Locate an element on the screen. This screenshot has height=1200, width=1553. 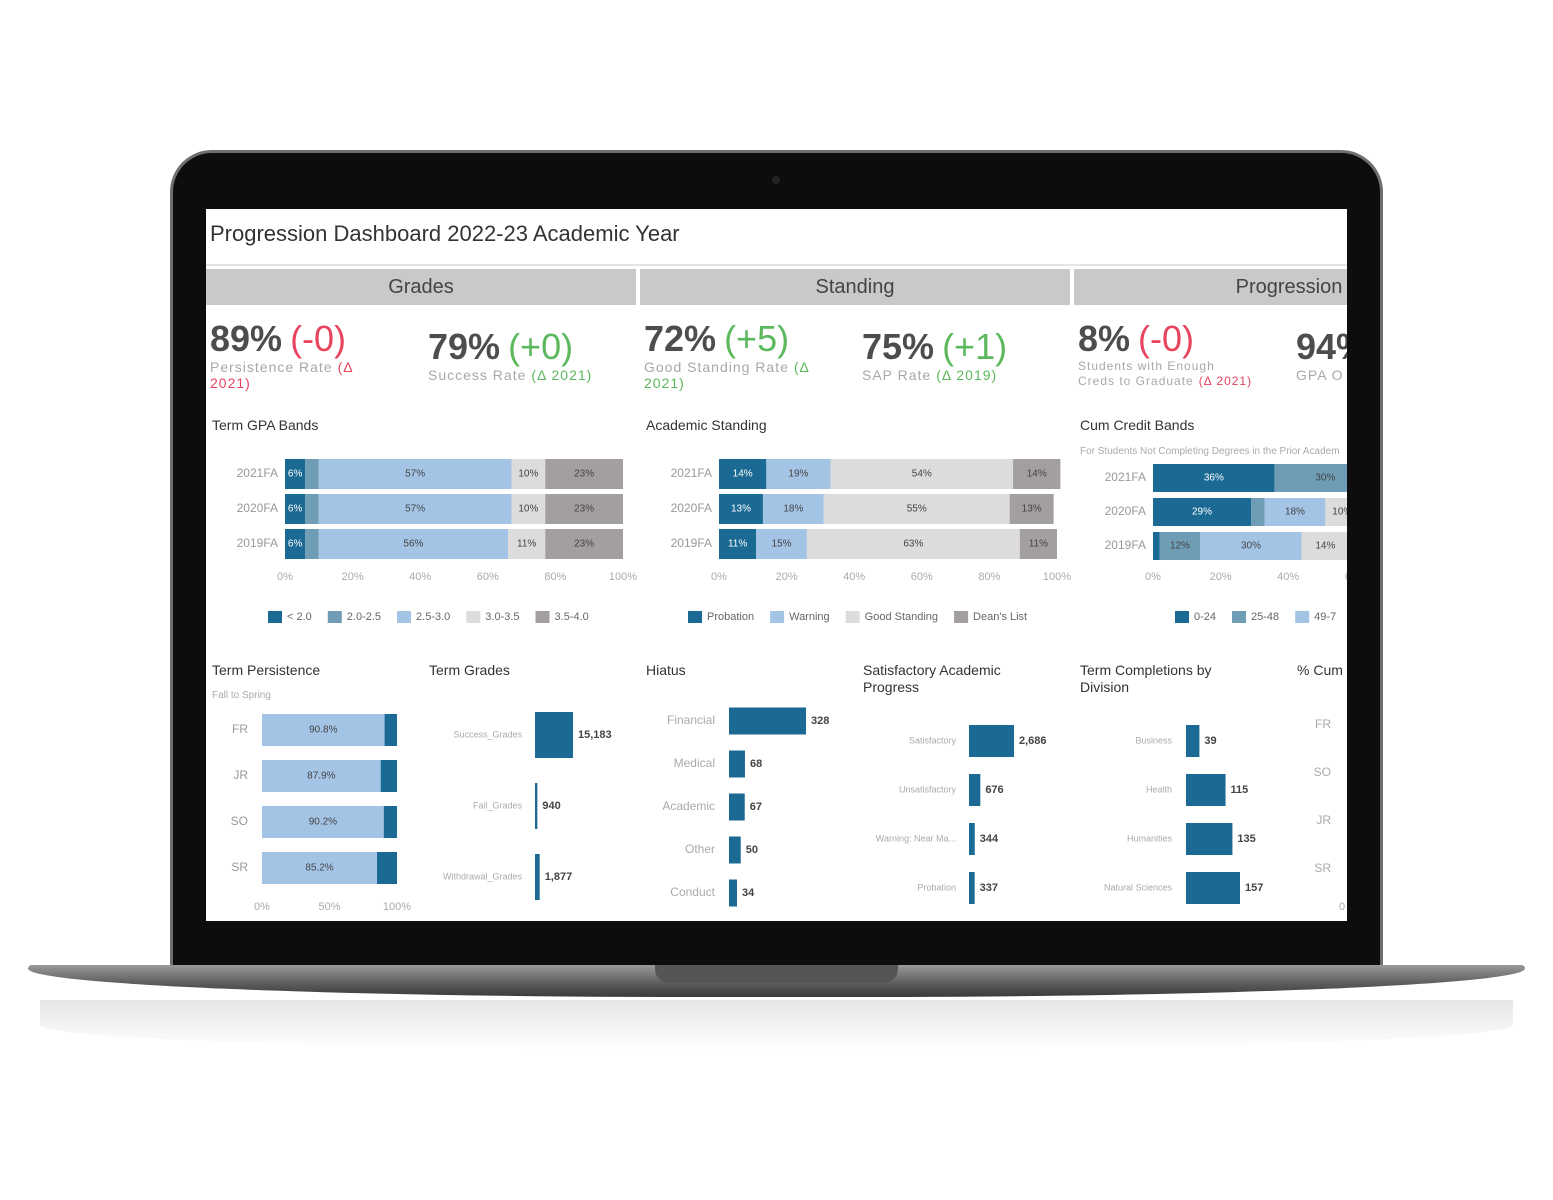
kpi-caption: Persistence Rate (Δ 2021) is located at coordinates (297, 375).